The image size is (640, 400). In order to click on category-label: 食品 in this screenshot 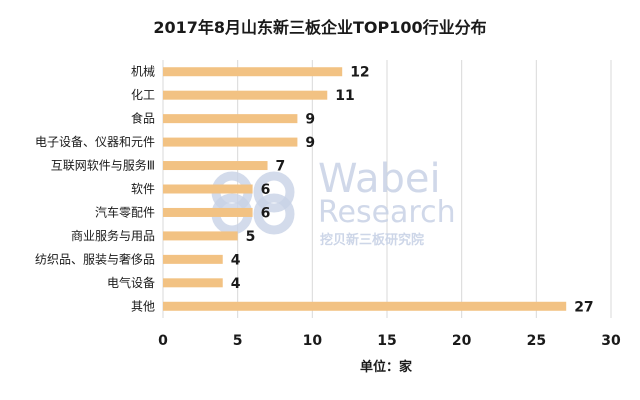, I will do `click(143, 118)`.